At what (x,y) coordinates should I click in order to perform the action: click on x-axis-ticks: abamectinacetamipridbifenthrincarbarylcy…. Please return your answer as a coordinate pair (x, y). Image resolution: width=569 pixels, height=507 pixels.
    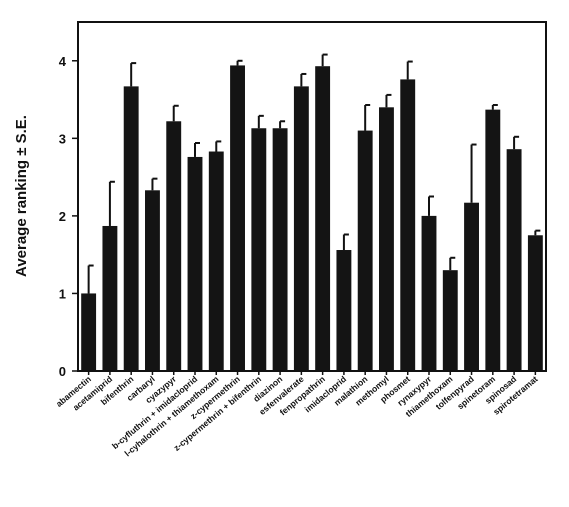
    Looking at the image, I should click on (297, 414).